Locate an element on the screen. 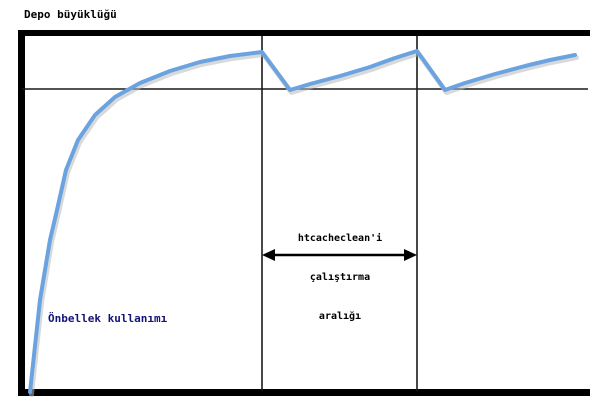 Image resolution: width=600 pixels, height=406 pixels. interval-arrow-head-right is located at coordinates (410, 255).